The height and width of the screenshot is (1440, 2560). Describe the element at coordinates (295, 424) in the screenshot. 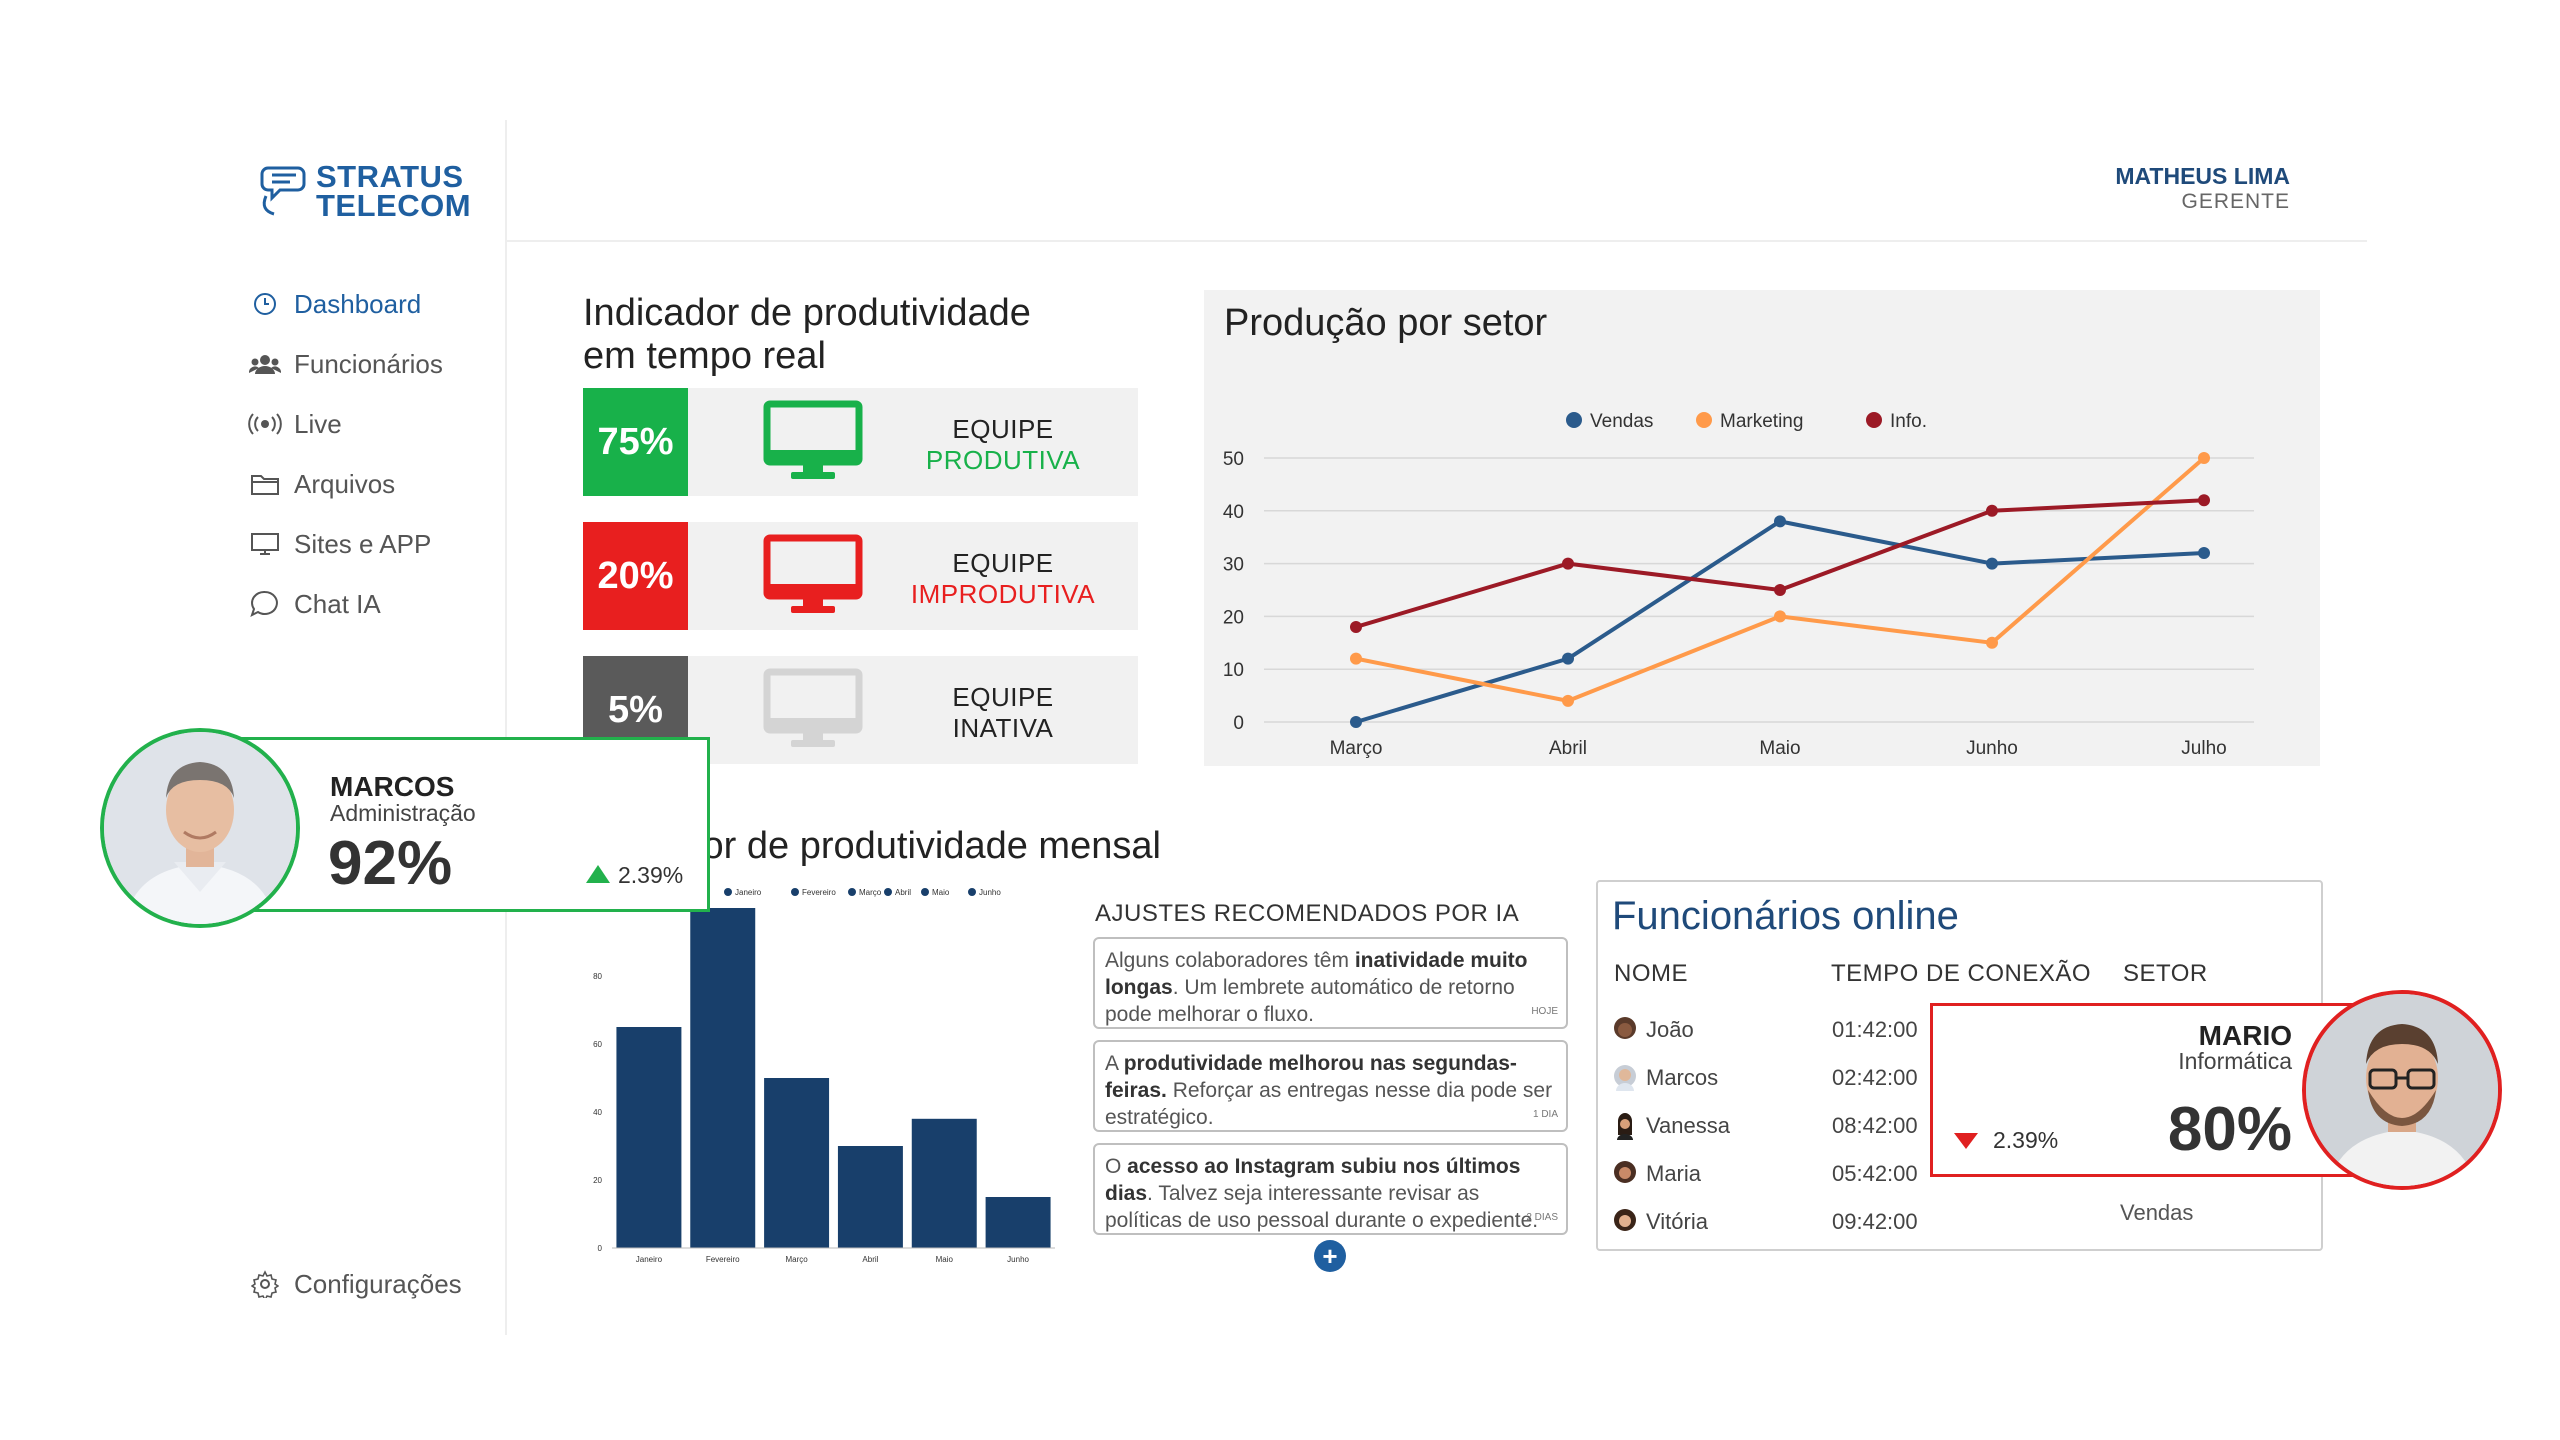

I see `sidebar-item-live: Live` at that location.